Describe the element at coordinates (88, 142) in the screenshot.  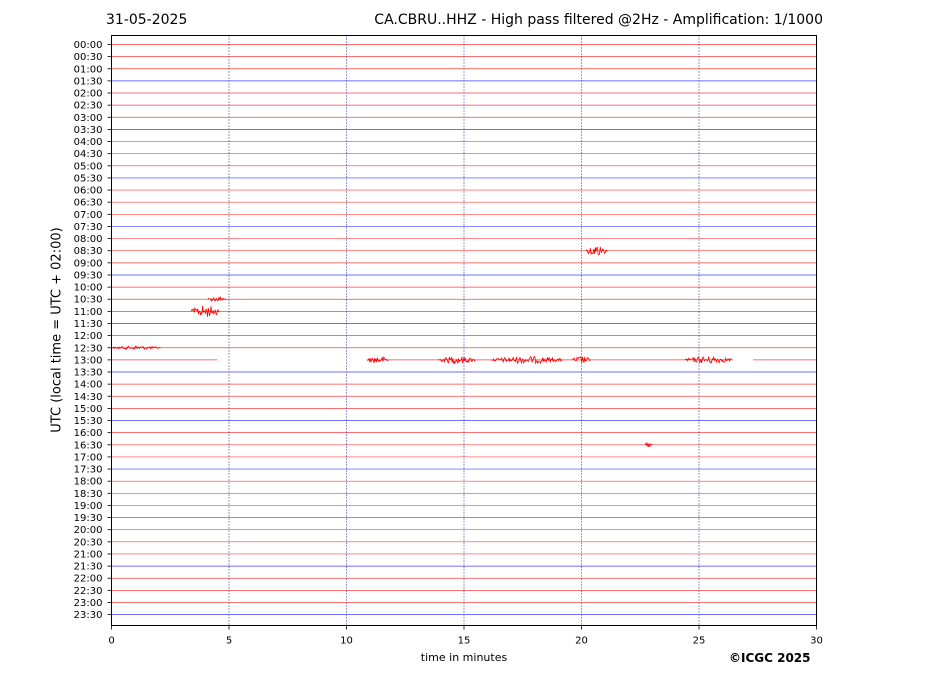
I see `y-tick-label: 04:00` at that location.